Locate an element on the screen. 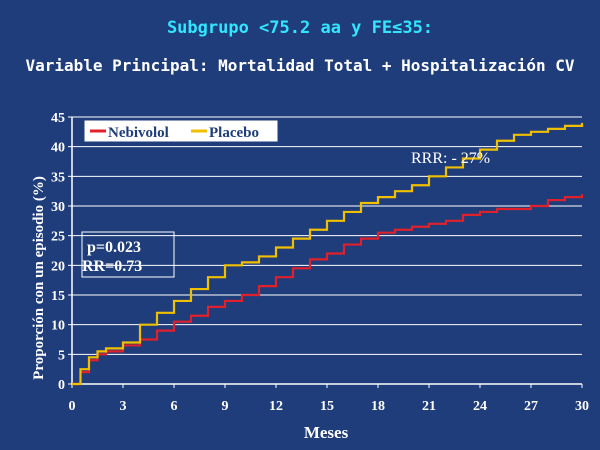 This screenshot has width=600, height=450. y-tick-label: 20 is located at coordinates (58, 266).